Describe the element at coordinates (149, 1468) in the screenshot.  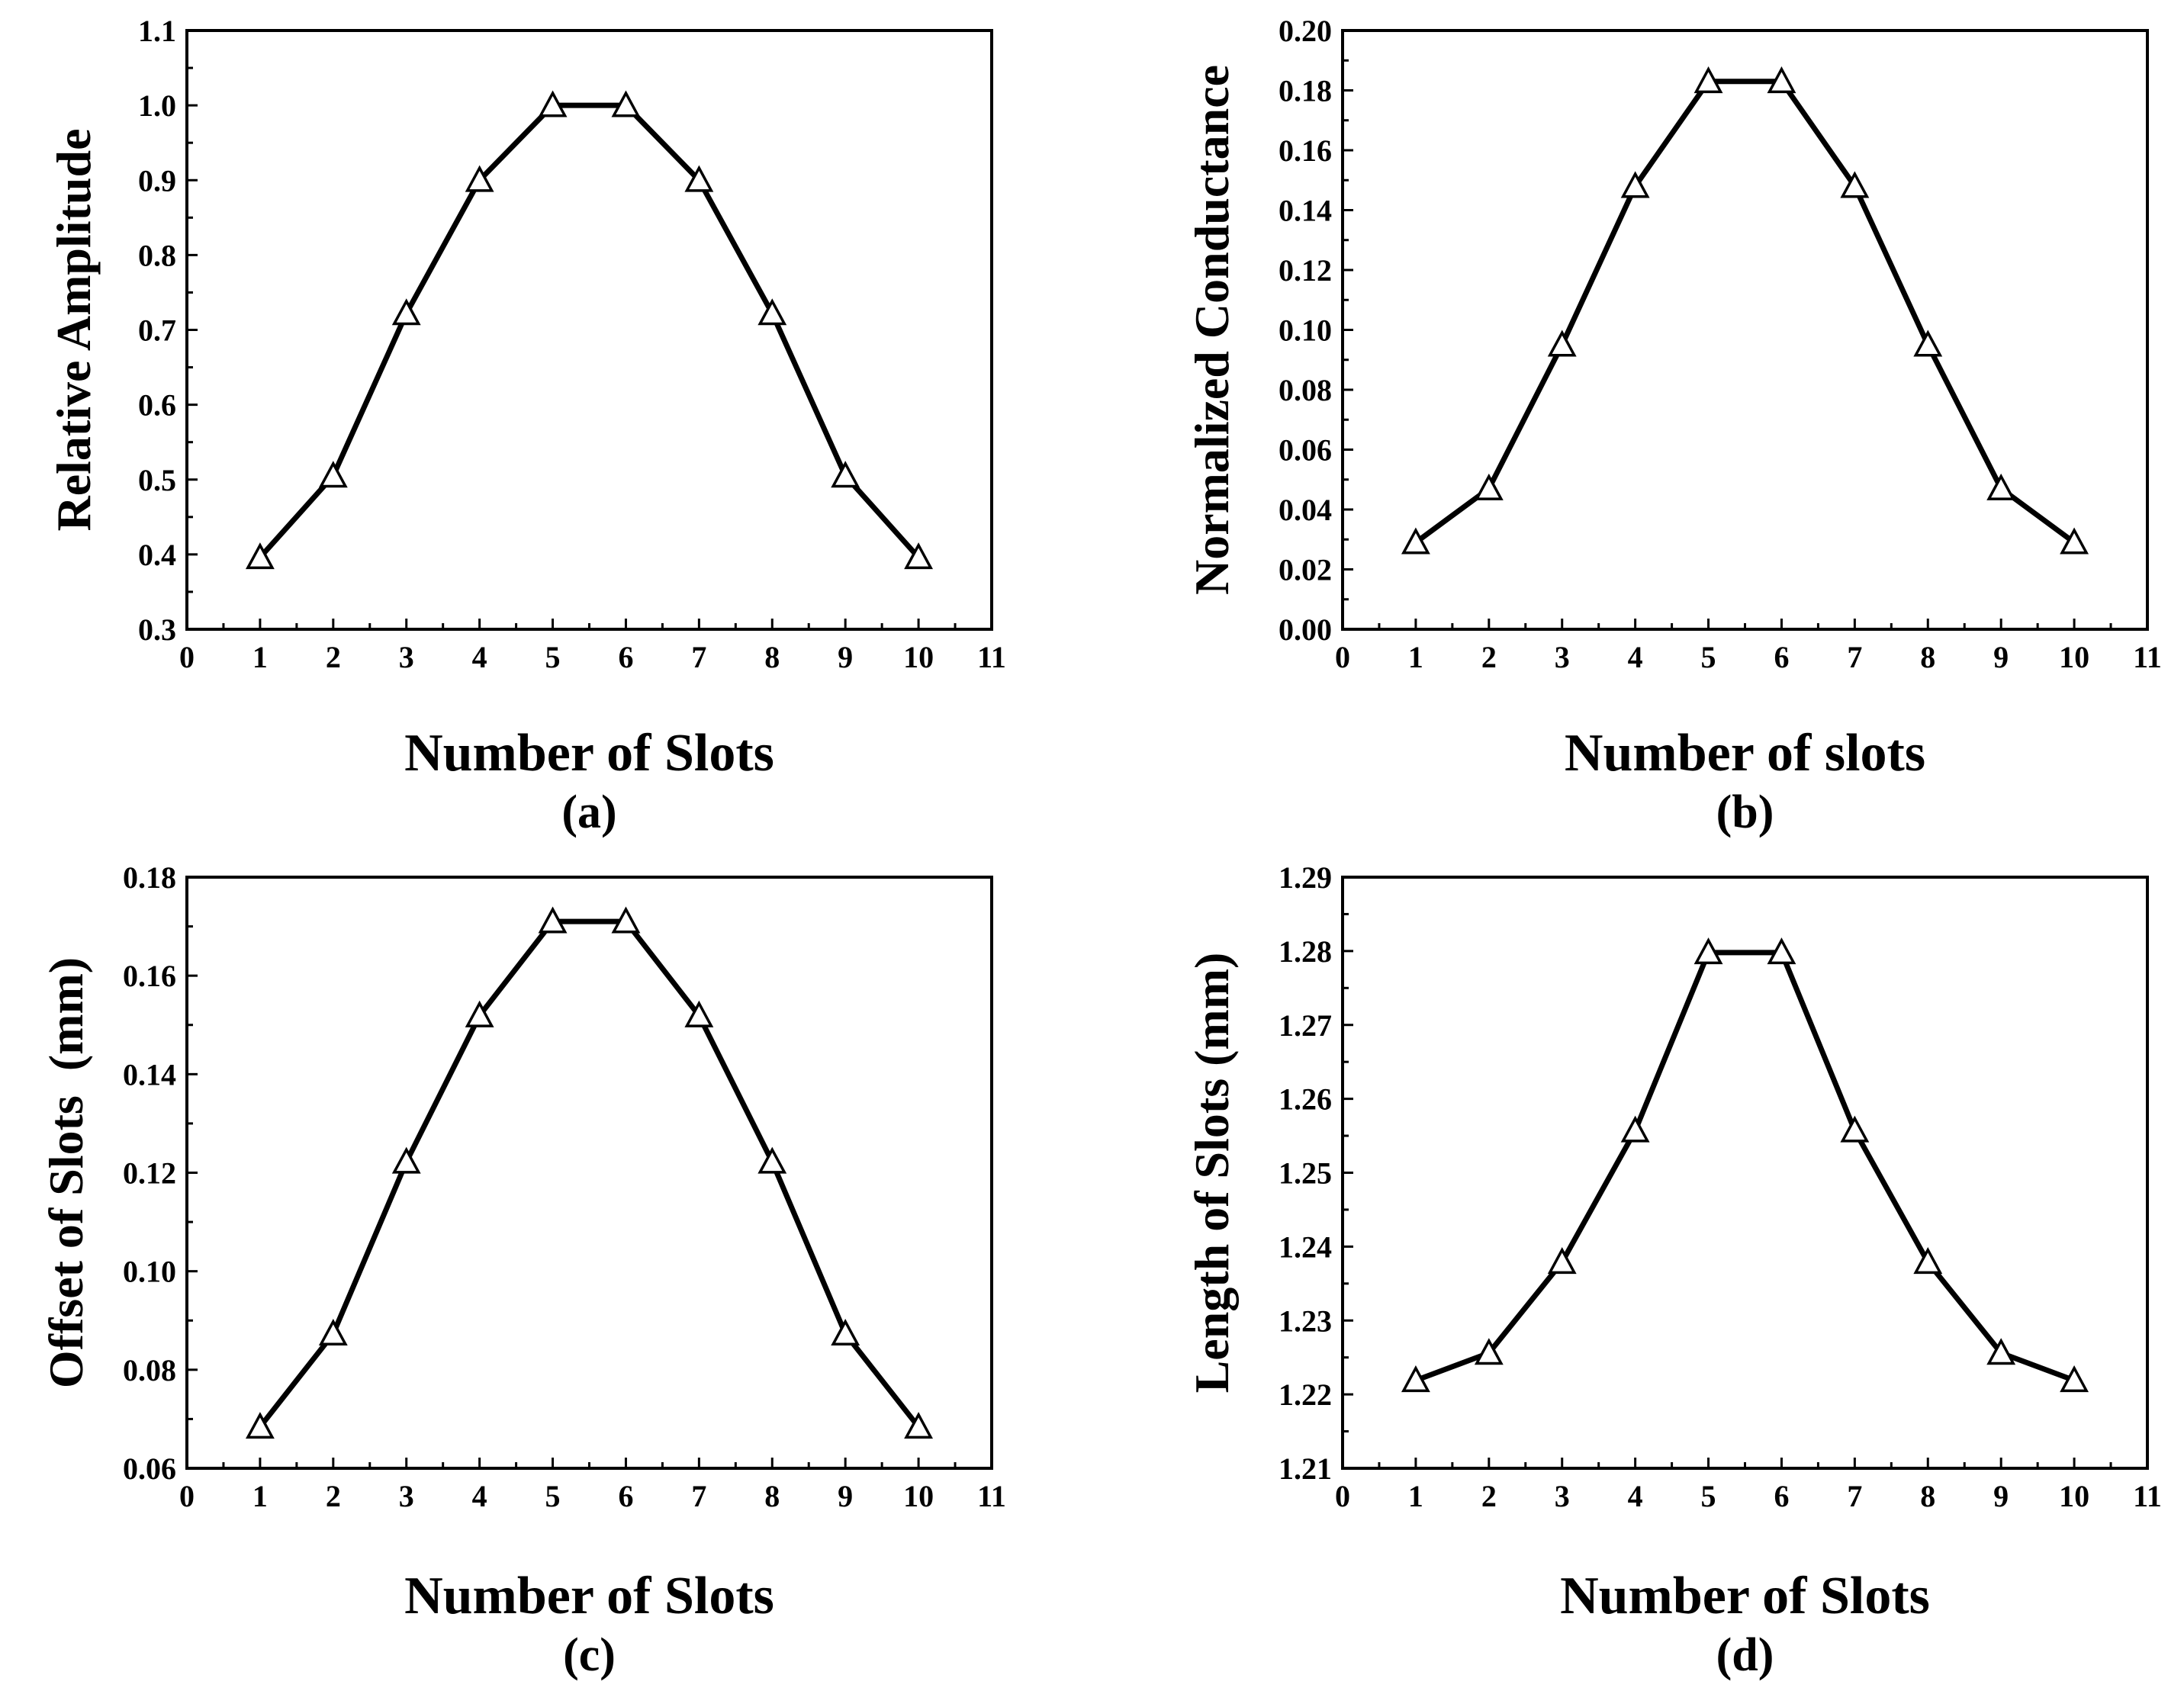
I see `y-tick-label: 0.06` at that location.